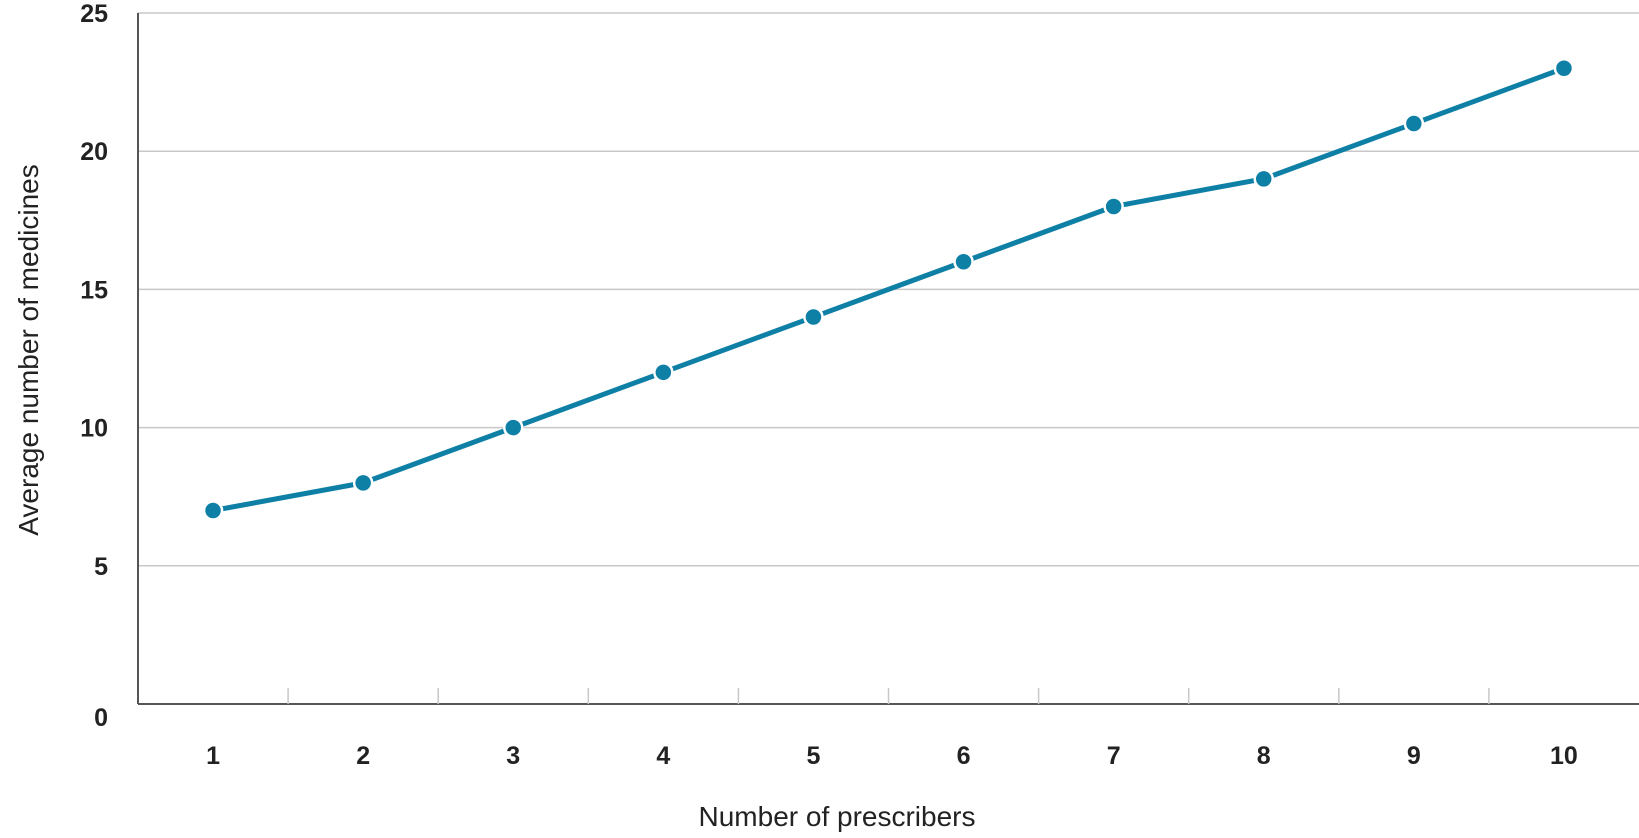 Image resolution: width=1639 pixels, height=838 pixels. I want to click on y-tick-label-25: 25, so click(94, 14).